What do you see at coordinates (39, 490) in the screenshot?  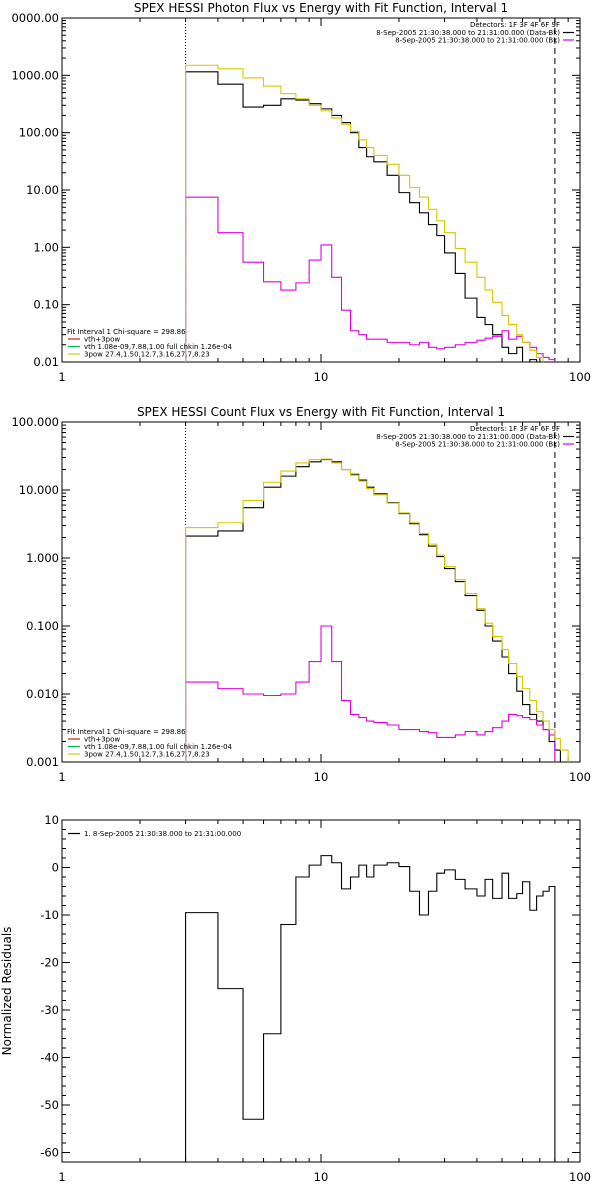 I see `y-tick-label: 10.000` at bounding box center [39, 490].